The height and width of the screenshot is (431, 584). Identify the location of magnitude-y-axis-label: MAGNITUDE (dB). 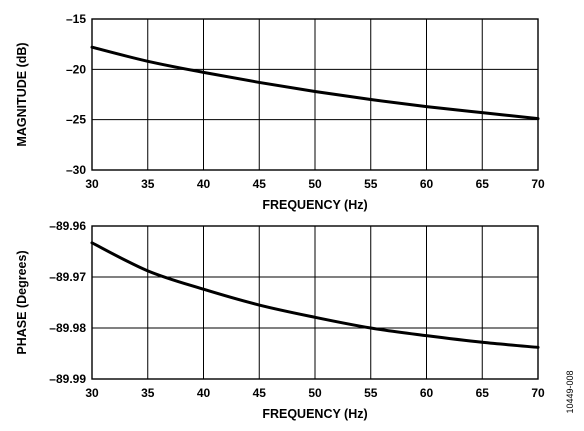
(22, 94).